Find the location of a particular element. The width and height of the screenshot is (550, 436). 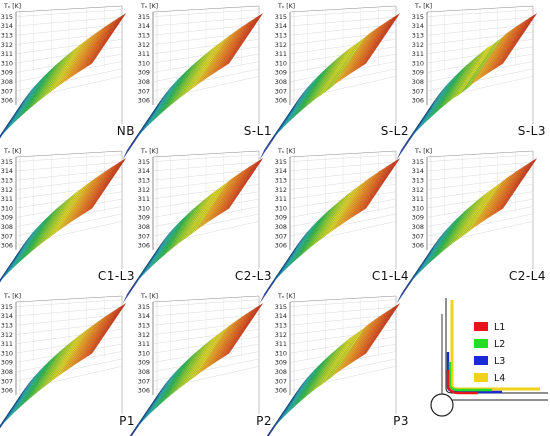

legend-swatch-l3 is located at coordinates (481, 360).